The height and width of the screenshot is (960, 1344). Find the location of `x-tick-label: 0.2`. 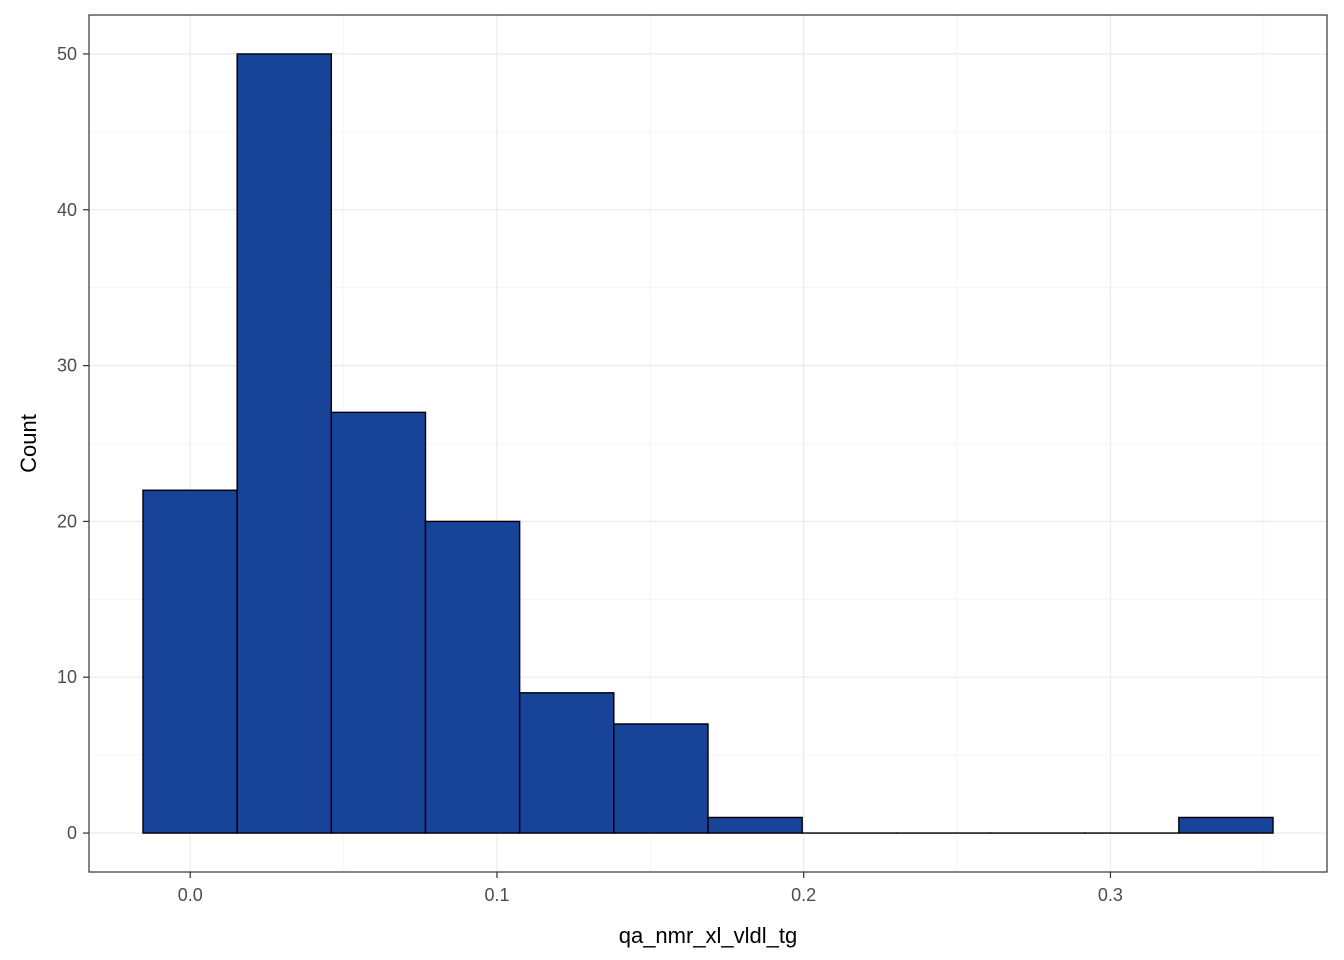

x-tick-label: 0.2 is located at coordinates (803, 895).